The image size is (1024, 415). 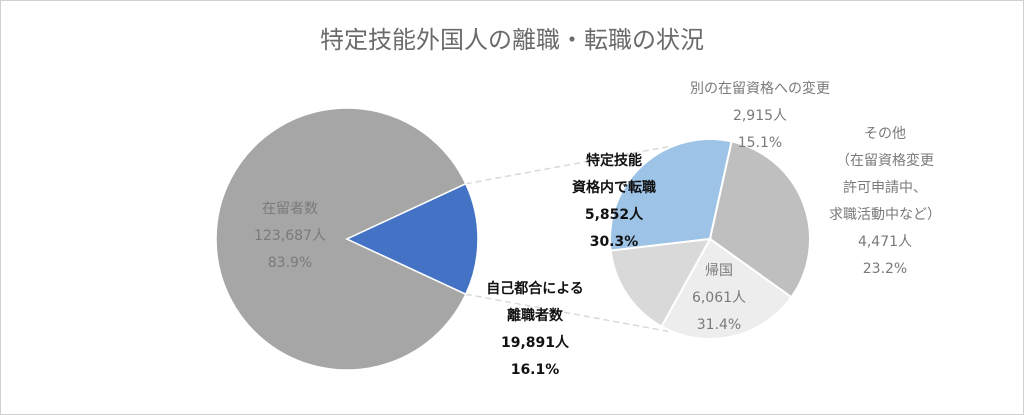 What do you see at coordinates (760, 88) in the screenshot?
I see `label-status-change-line: 別の在留資格への変更` at bounding box center [760, 88].